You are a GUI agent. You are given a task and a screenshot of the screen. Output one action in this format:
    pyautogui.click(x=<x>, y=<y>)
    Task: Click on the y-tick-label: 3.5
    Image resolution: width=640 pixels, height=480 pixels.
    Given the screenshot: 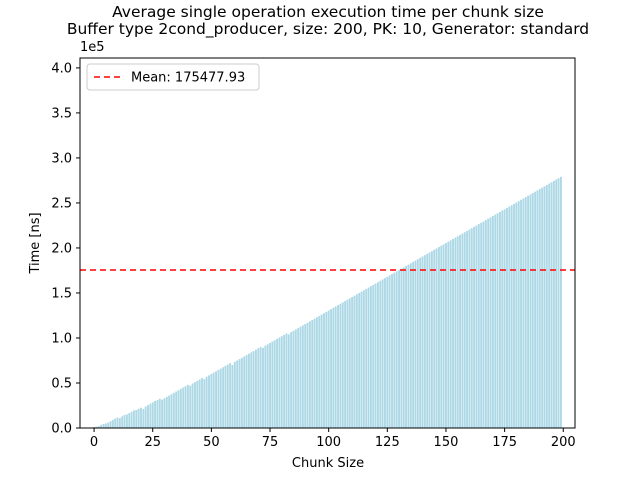 What is the action you would take?
    pyautogui.click(x=61, y=113)
    